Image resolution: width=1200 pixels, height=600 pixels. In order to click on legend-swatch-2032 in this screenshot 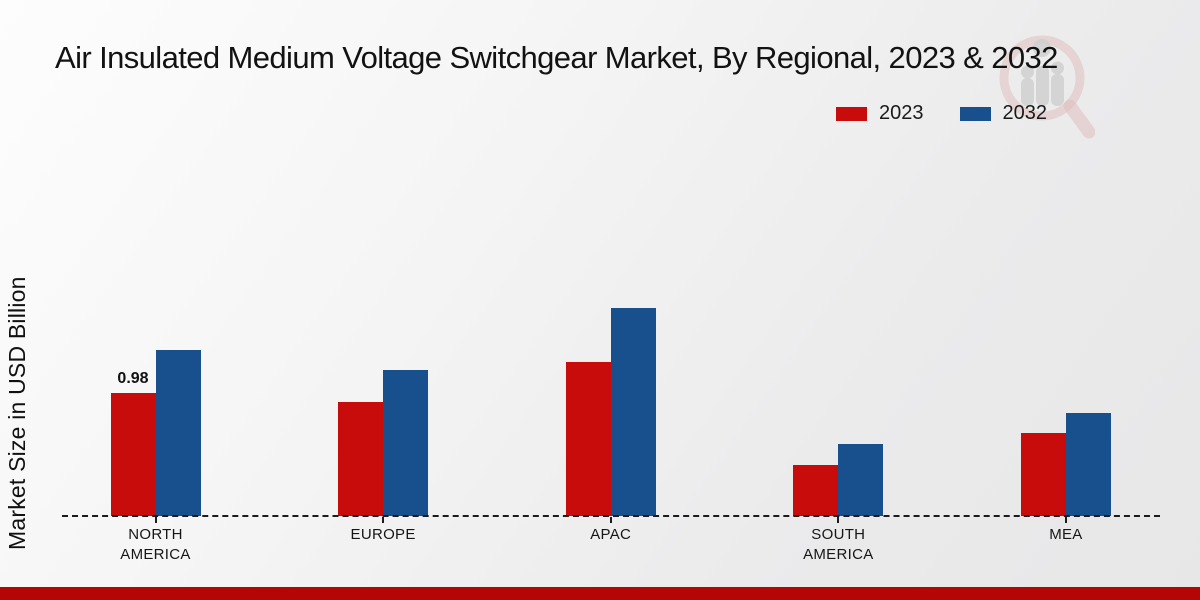, I will do `click(975, 113)`.